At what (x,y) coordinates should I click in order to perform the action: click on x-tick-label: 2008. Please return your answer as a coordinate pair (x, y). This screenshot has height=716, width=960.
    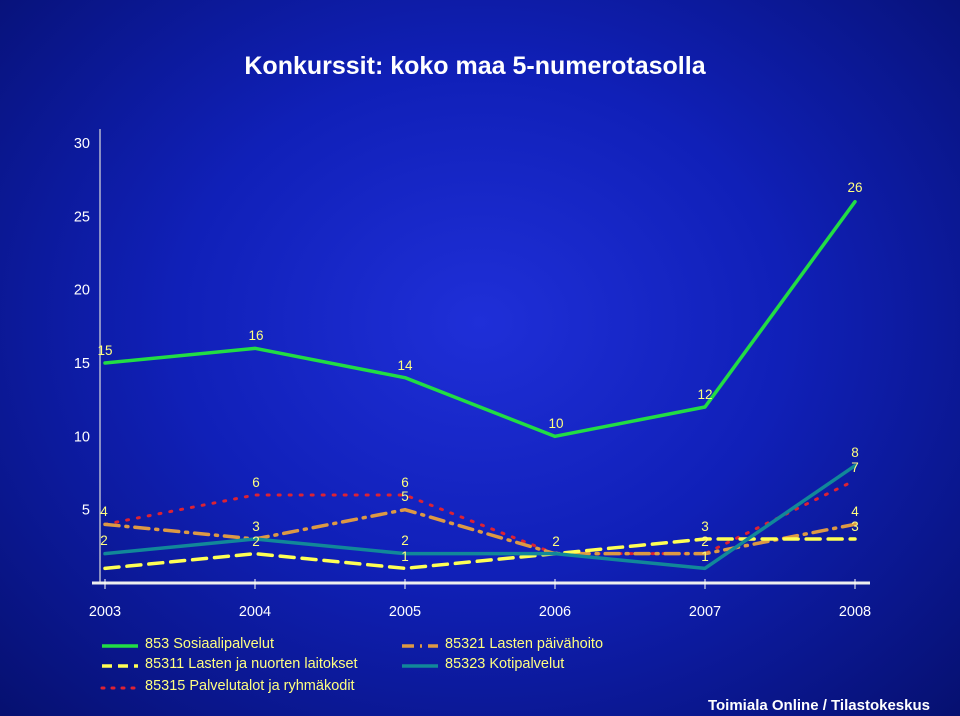
    Looking at the image, I should click on (855, 612).